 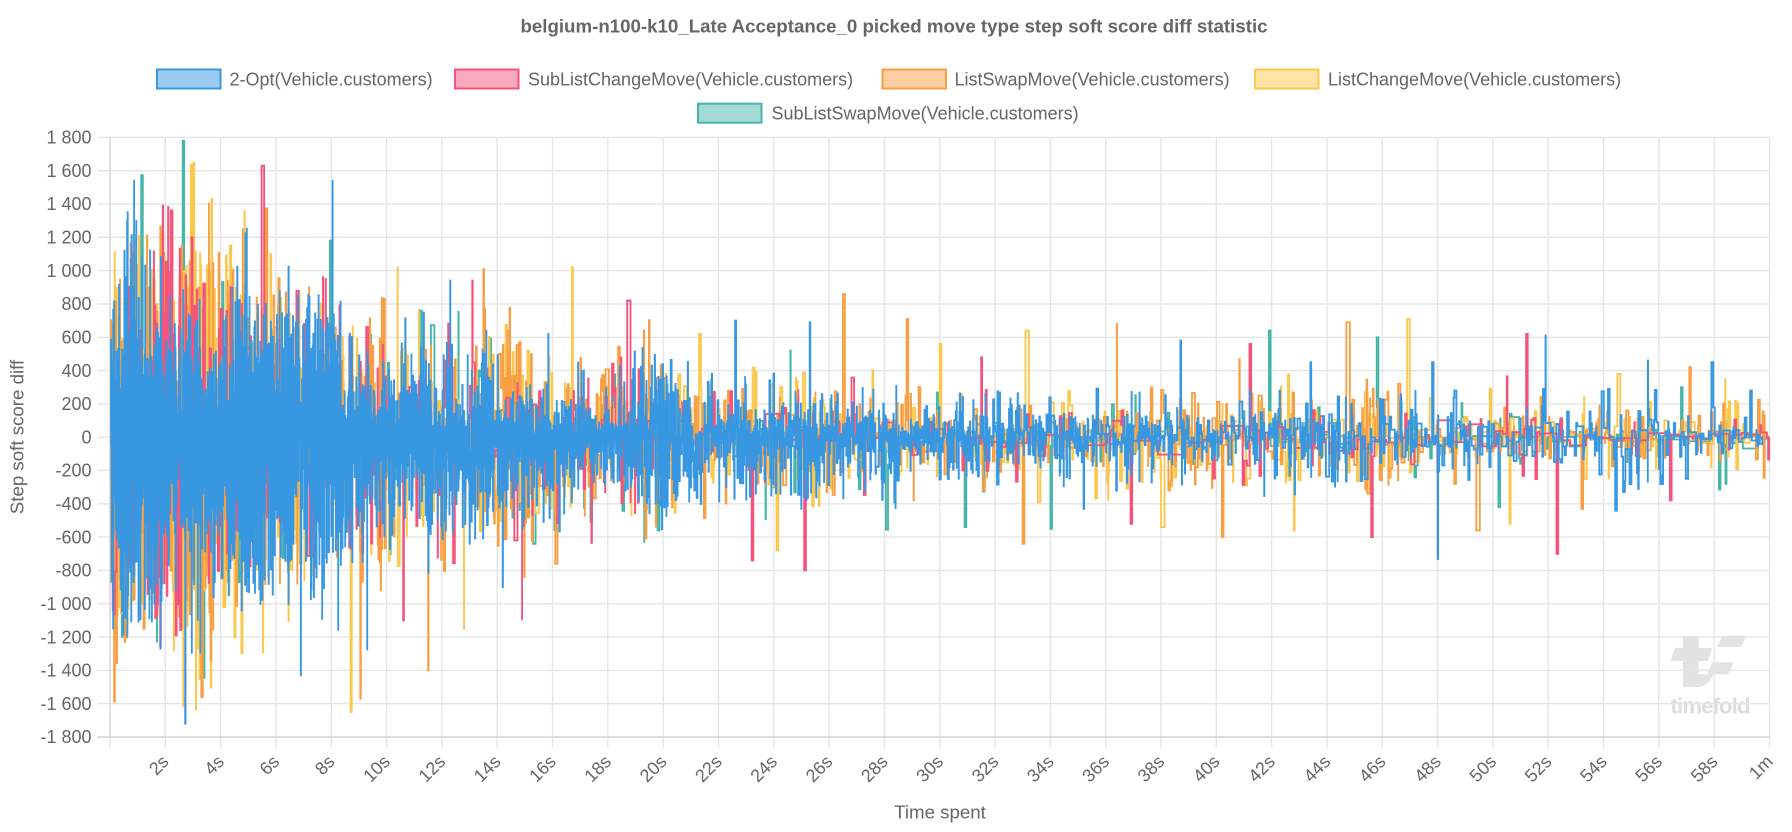 What do you see at coordinates (68, 204) in the screenshot?
I see `svg-text: 1 400` at bounding box center [68, 204].